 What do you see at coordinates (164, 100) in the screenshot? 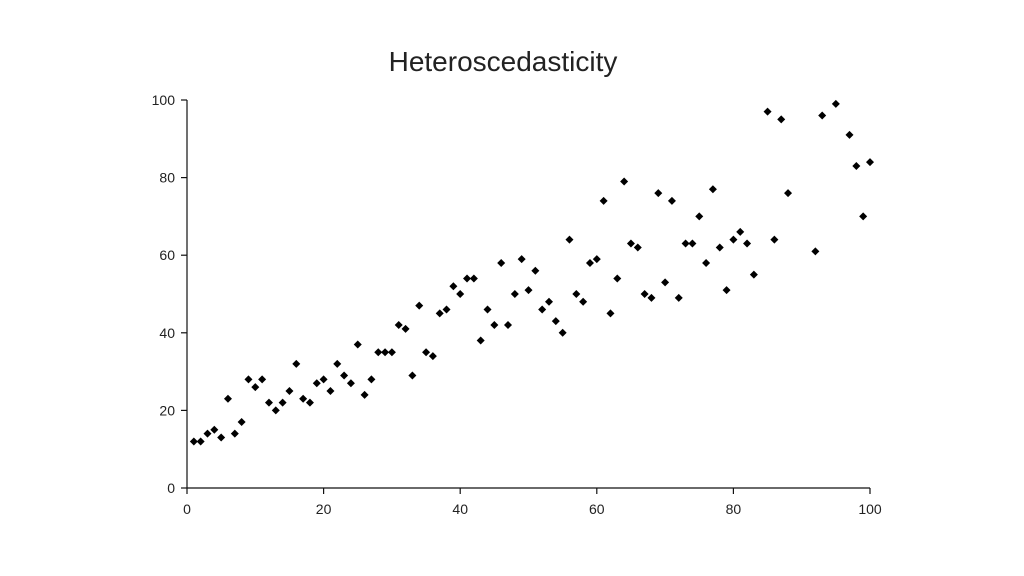
I see `y-tick-label: 100` at bounding box center [164, 100].